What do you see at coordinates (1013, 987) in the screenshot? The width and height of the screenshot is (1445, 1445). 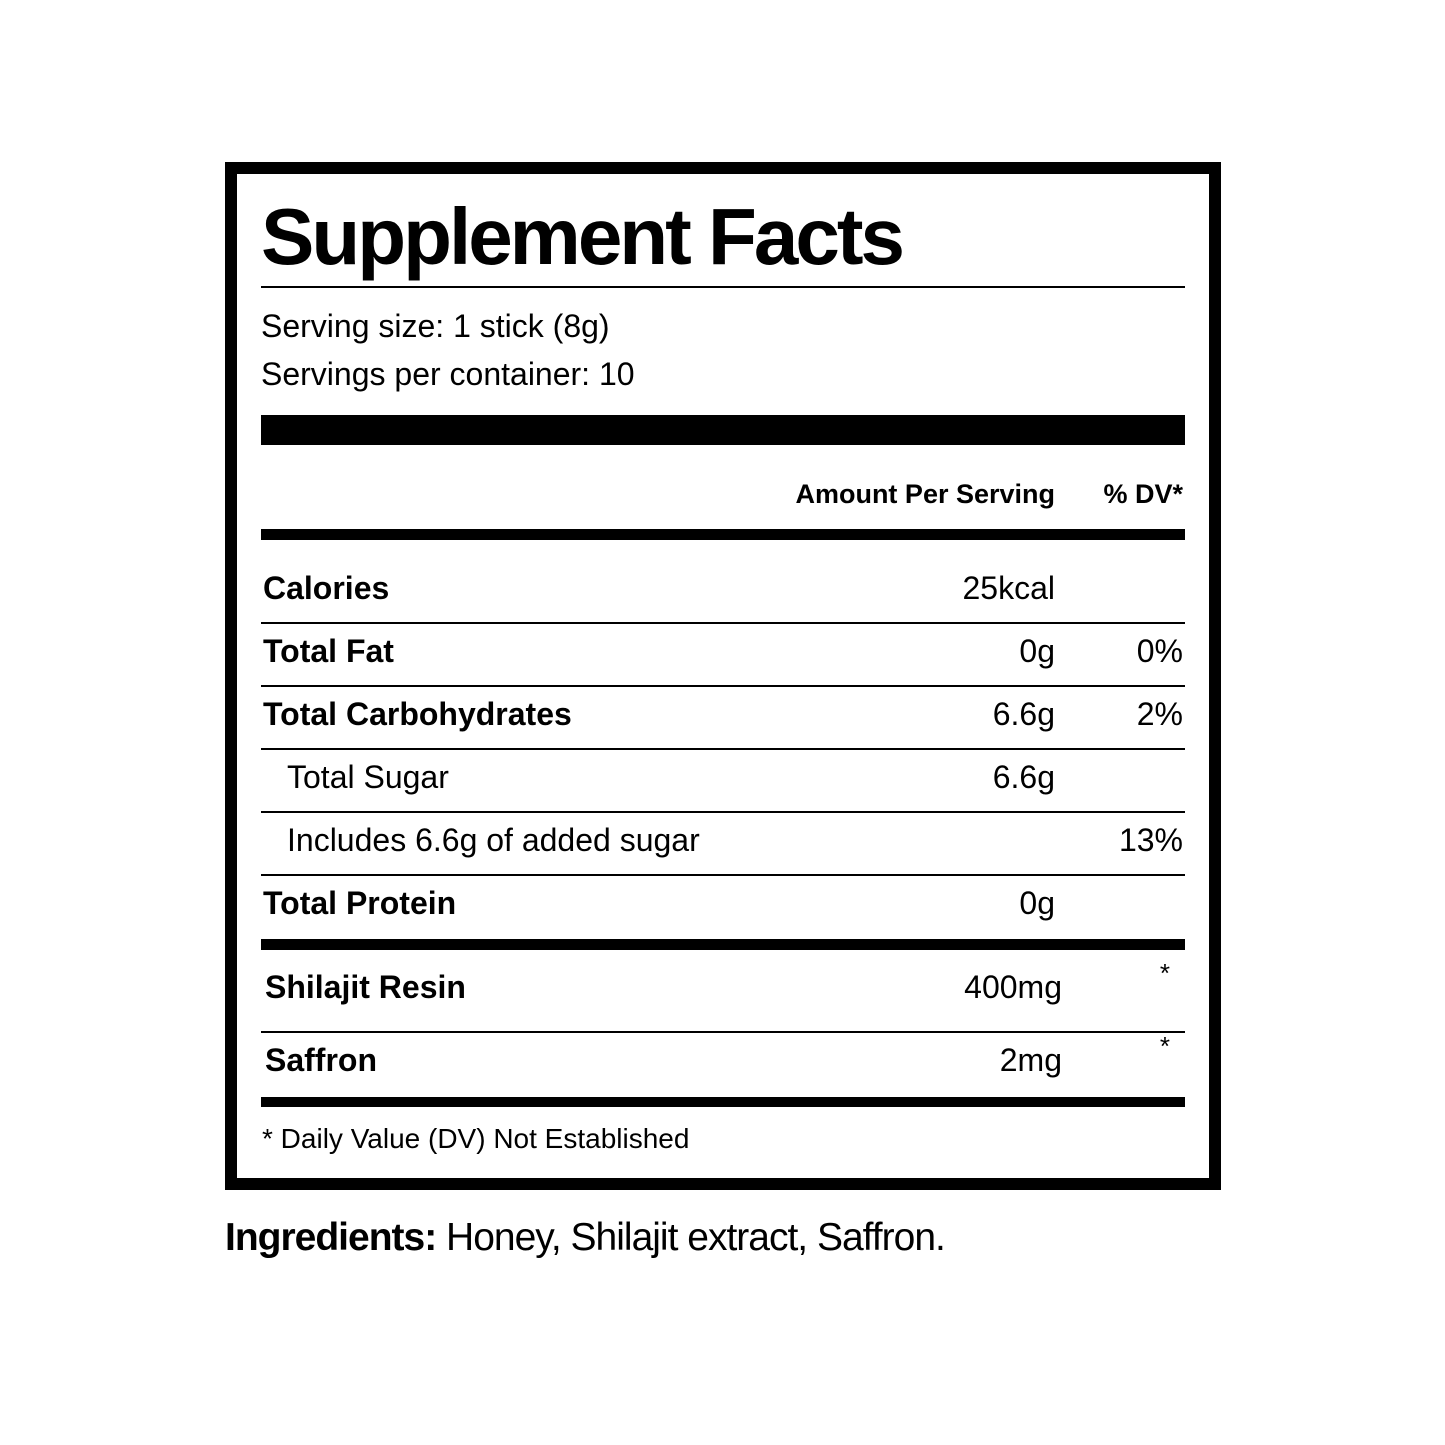 I see `ingredient-amount: 400mg` at bounding box center [1013, 987].